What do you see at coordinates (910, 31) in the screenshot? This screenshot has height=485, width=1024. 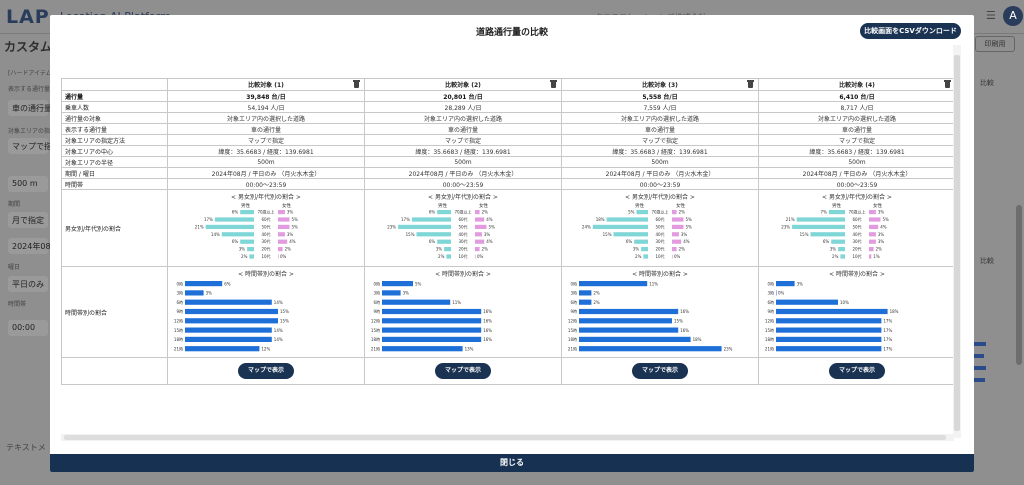 I see `csv-download-button: 比較画面をCSVダウンロード` at bounding box center [910, 31].